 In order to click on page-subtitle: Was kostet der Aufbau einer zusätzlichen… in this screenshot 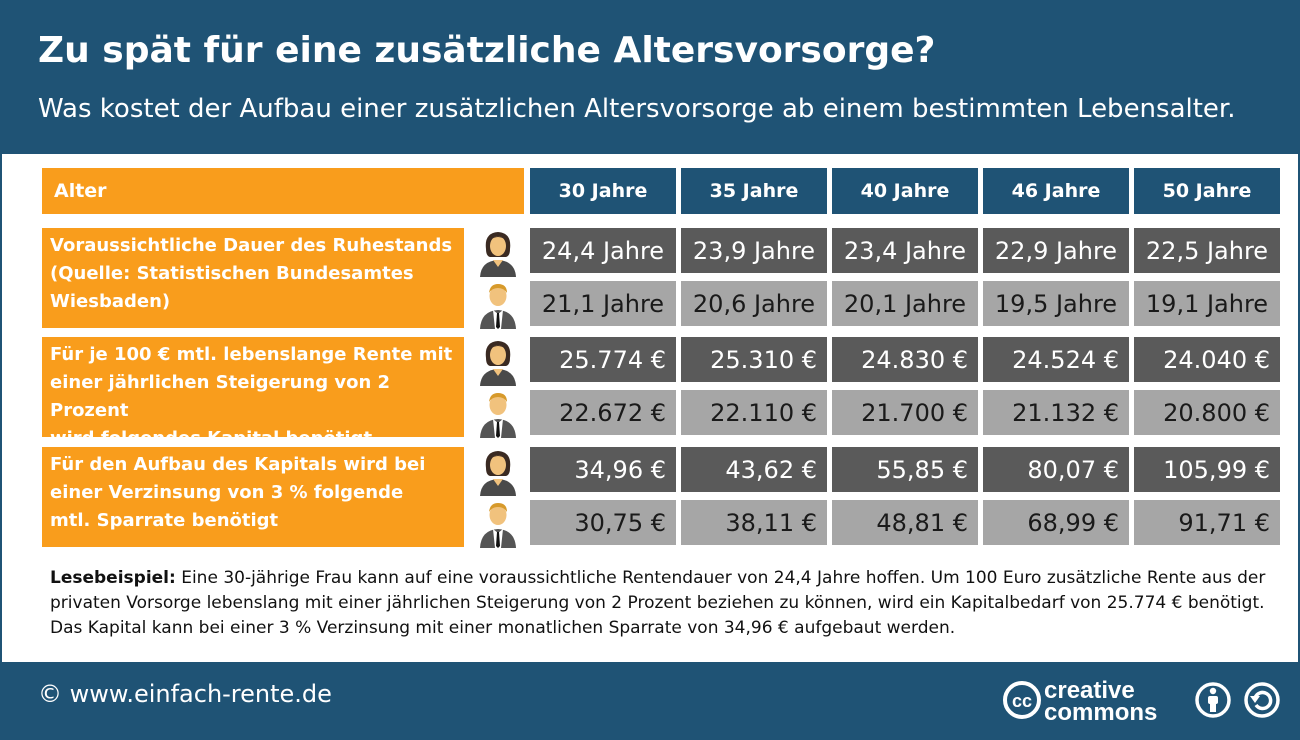, I will do `click(637, 109)`.